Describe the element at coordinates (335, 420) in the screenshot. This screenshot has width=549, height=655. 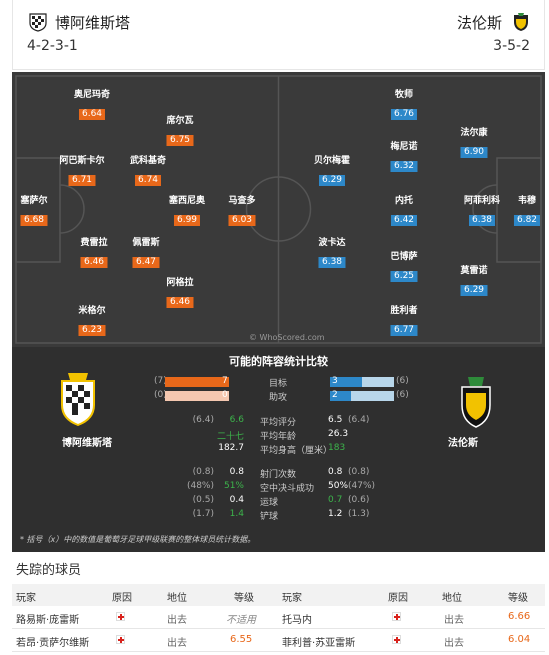
I see `stat-away-value: 6.5` at that location.